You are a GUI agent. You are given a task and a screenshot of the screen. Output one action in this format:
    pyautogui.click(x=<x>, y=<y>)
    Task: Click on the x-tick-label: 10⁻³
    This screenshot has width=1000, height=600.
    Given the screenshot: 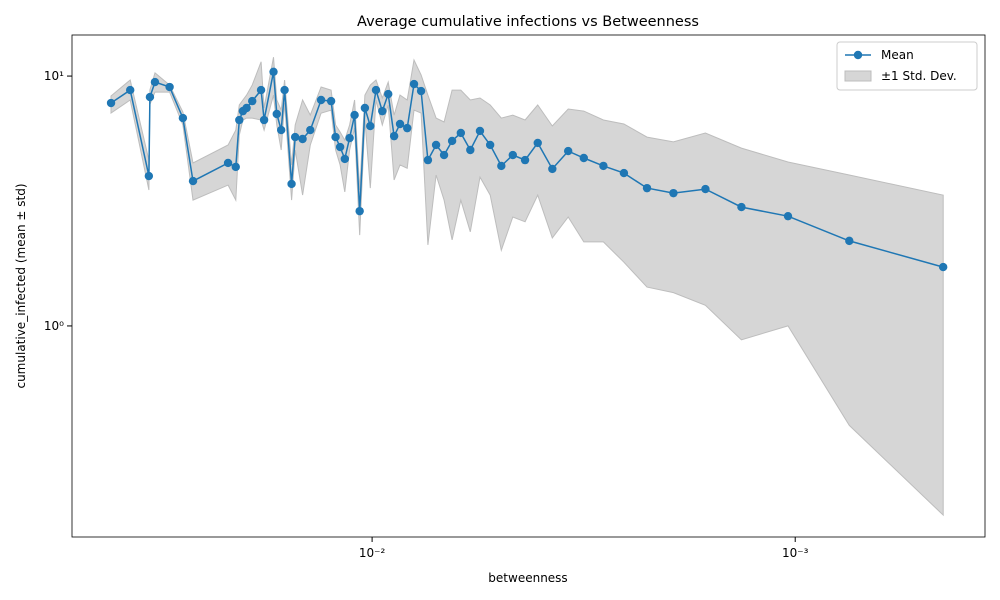 What is the action you would take?
    pyautogui.click(x=795, y=553)
    